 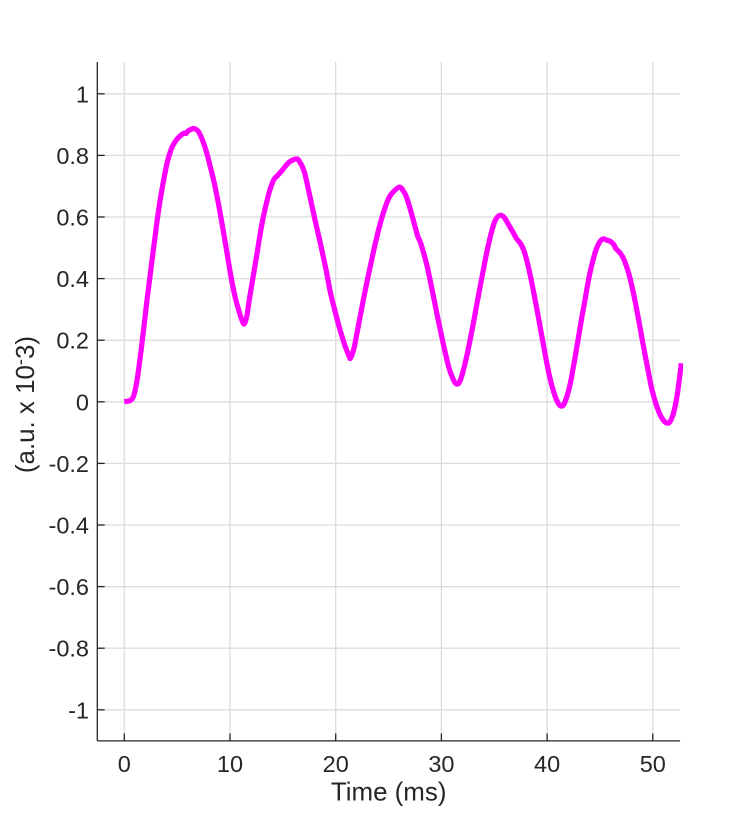 What do you see at coordinates (72, 279) in the screenshot?
I see `svg-text: 0.4` at bounding box center [72, 279].